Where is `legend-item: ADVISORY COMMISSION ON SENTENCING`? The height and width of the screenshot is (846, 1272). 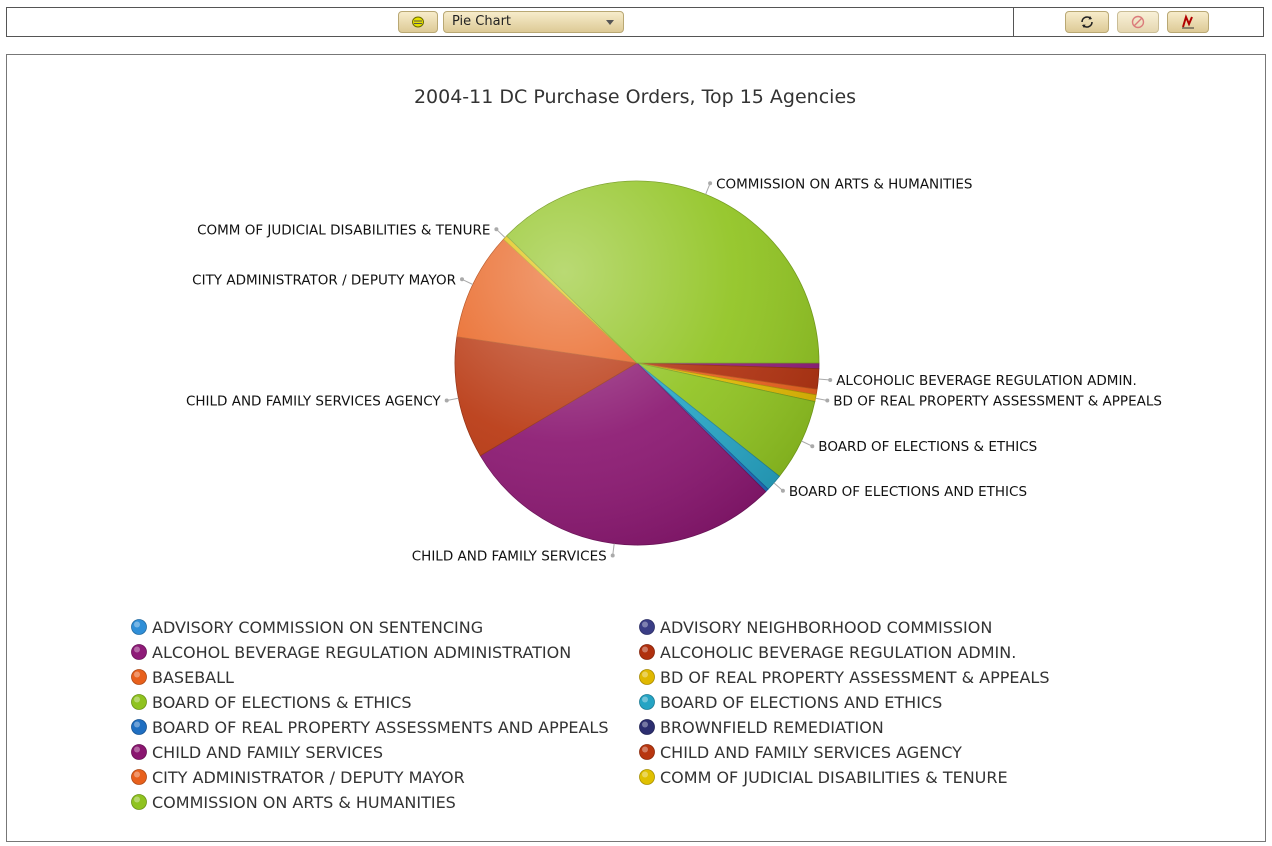 legend-item: ADVISORY COMMISSION ON SENTENCING is located at coordinates (307, 627).